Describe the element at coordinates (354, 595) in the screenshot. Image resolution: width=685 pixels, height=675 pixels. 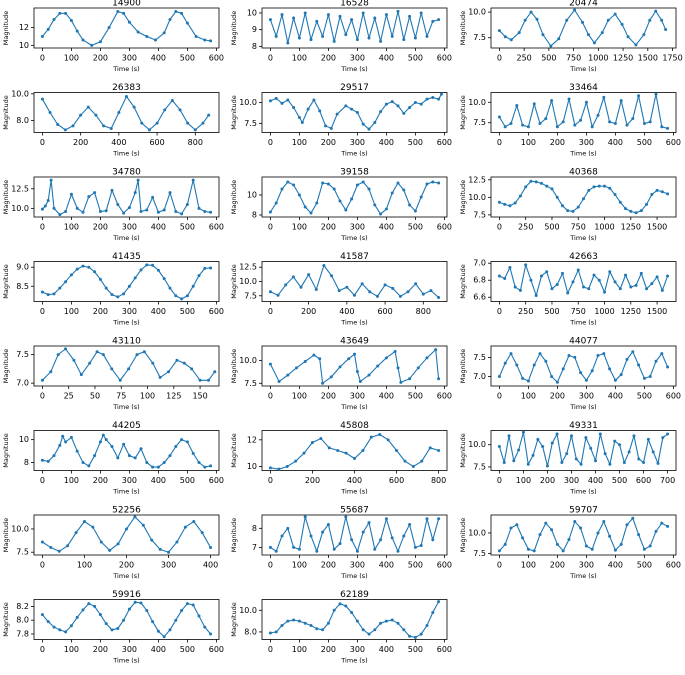
I see `subplot-title: 62189` at that location.